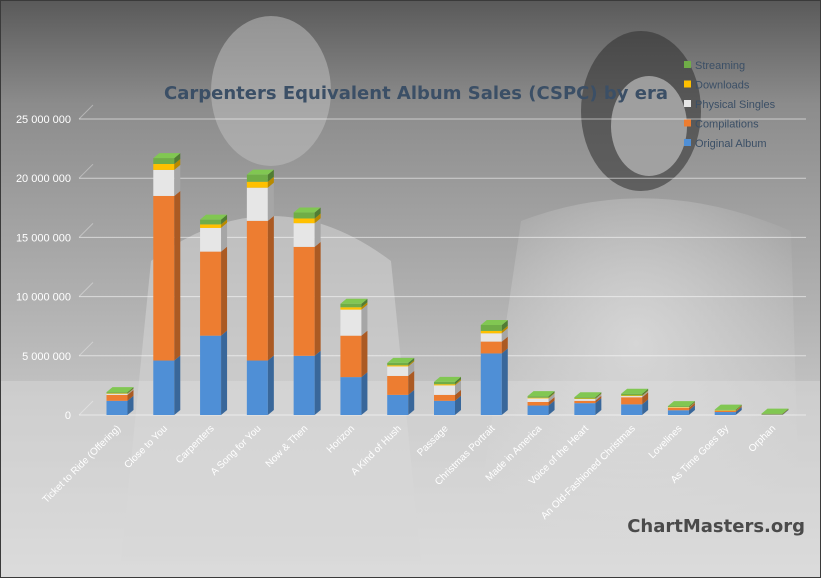 The width and height of the screenshot is (821, 578). I want to click on x-tick-label: A Song for You, so click(236, 450).